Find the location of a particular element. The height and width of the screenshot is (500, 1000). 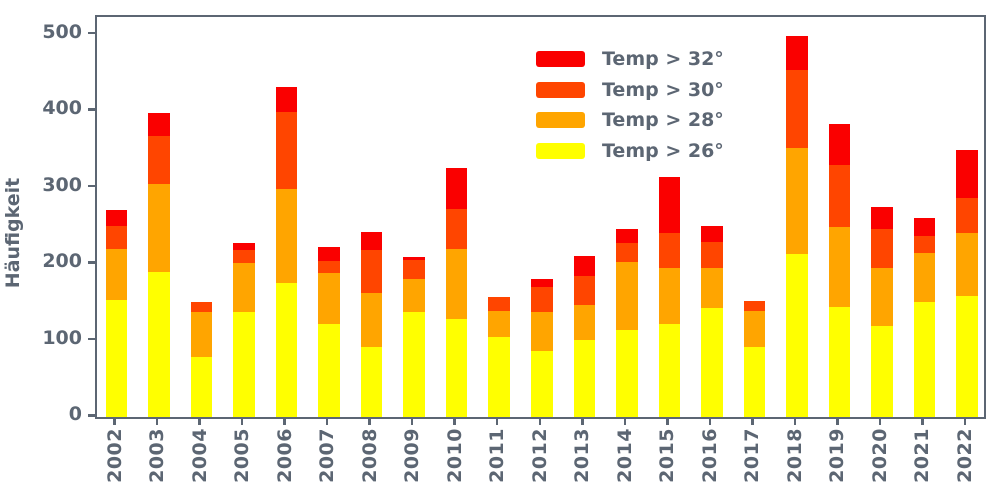

legend-item: Temp > 32° is located at coordinates (630, 59).